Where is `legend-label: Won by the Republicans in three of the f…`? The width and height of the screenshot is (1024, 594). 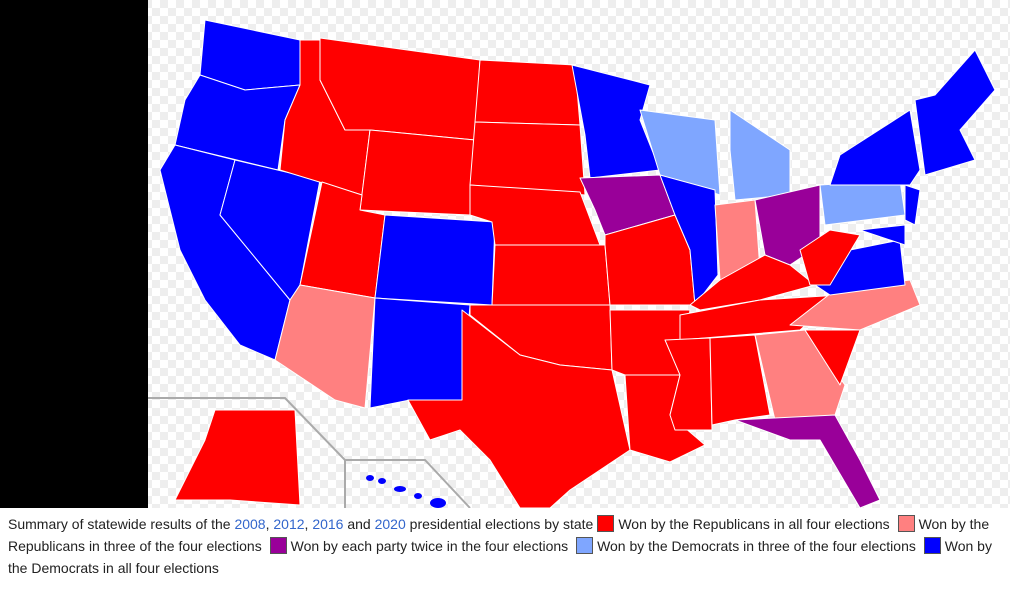 legend-label: Won by the Republicans in three of the f… is located at coordinates (499, 535).